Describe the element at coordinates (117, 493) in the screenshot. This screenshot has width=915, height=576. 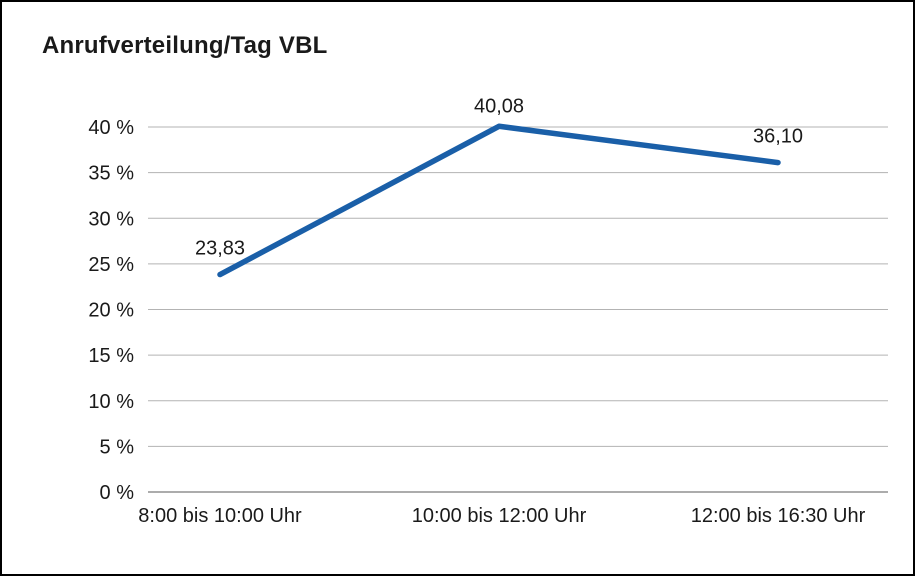
I see `y-tick-label: 0 %` at that location.